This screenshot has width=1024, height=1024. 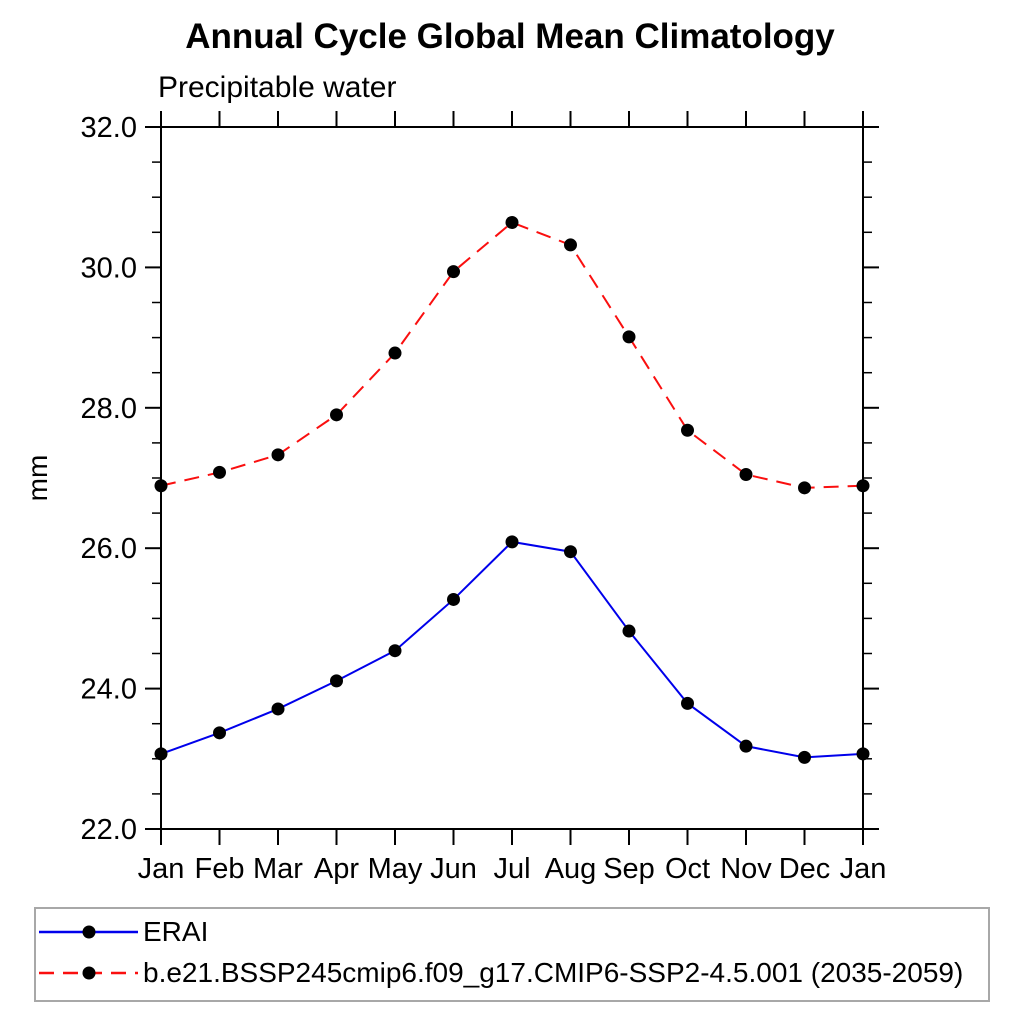 I want to click on y-tick-label: 32.0, so click(x=109, y=128).